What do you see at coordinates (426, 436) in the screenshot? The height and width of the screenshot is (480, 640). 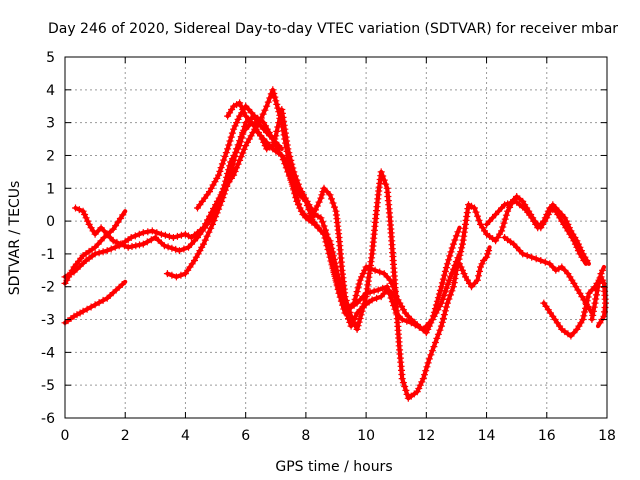 I see `x-tick-label: 12` at bounding box center [426, 436].